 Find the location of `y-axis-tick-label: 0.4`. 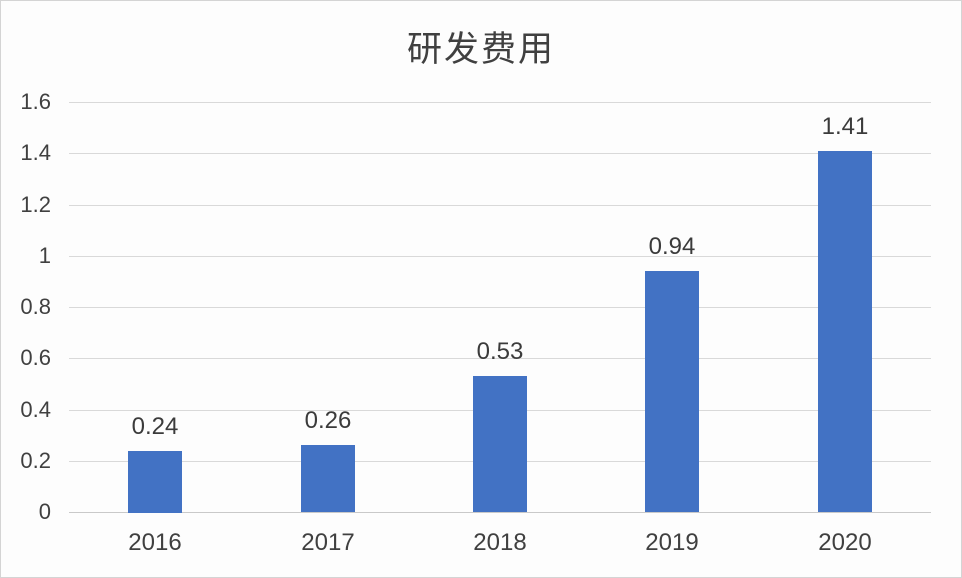

y-axis-tick-label: 0.4 is located at coordinates (35, 409).